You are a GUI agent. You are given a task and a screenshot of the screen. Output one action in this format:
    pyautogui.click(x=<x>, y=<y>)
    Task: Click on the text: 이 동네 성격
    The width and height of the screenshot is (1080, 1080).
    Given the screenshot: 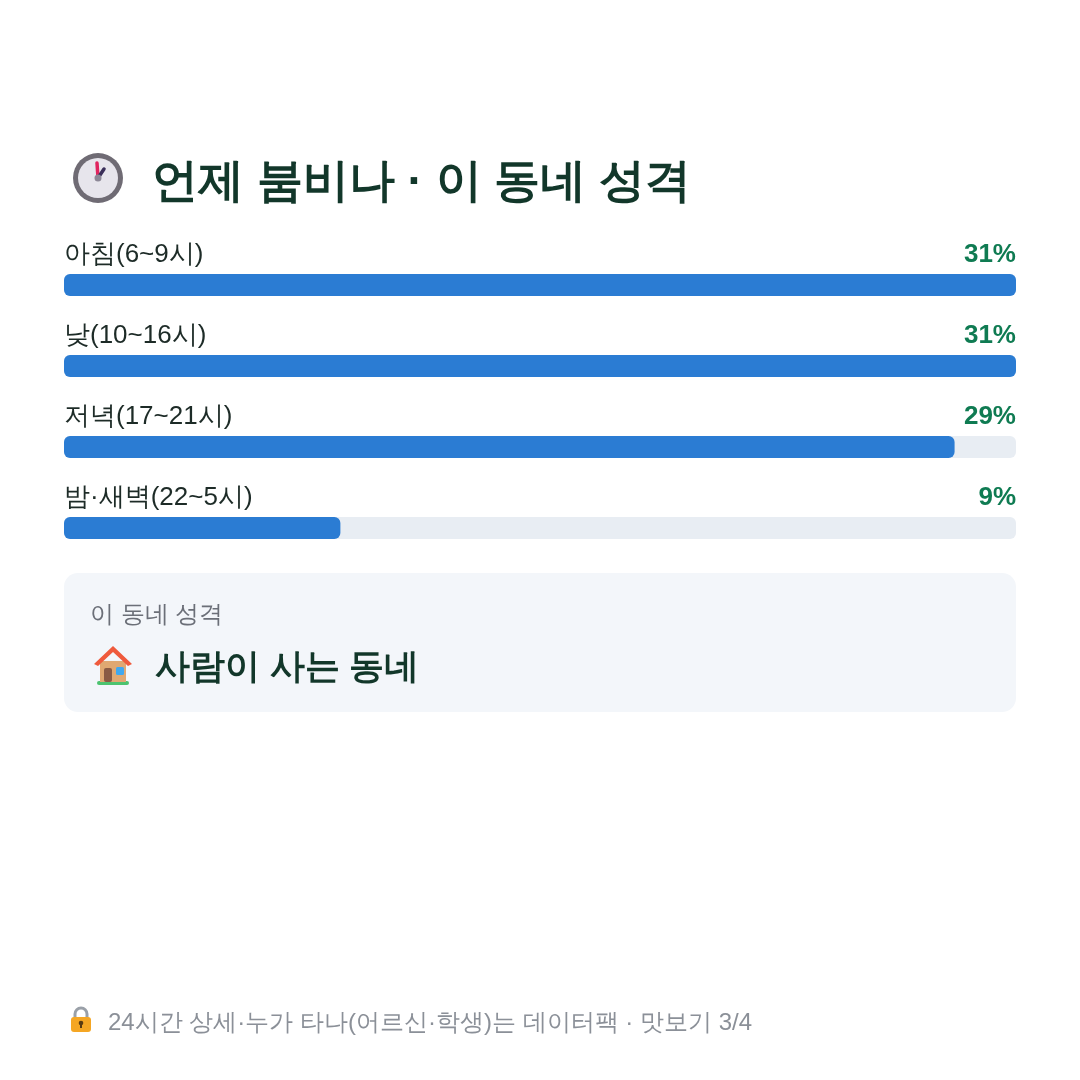 What is the action you would take?
    pyautogui.click(x=157, y=613)
    